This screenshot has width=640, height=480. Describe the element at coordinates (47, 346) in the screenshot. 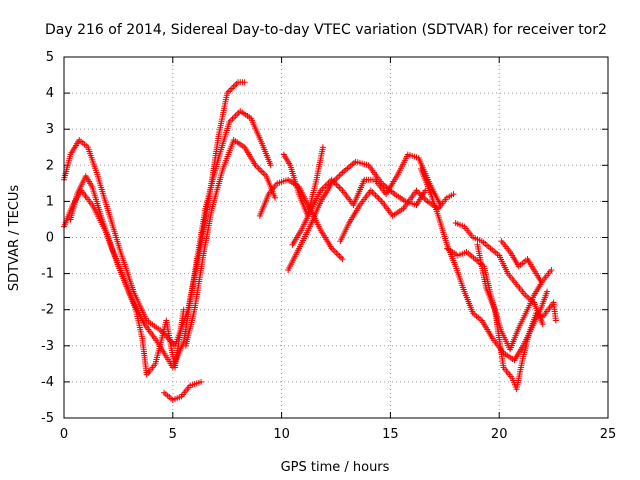

I see `y-tick-label: -3` at that location.